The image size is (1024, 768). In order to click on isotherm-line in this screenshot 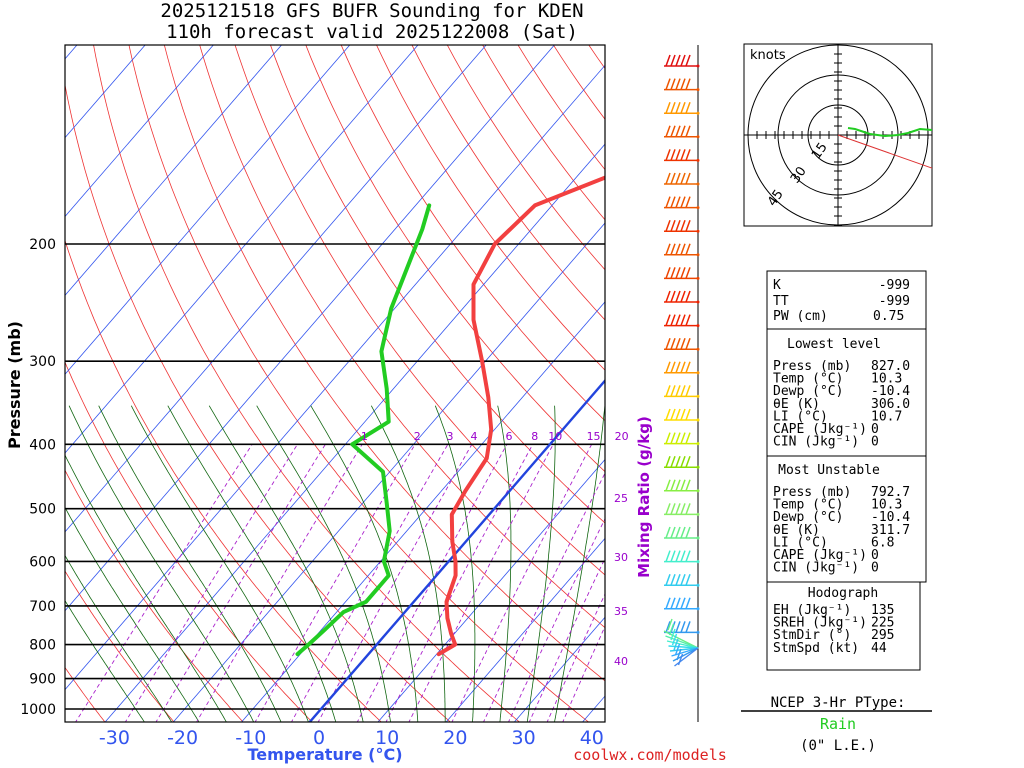, I will do `click(491, 590)`.